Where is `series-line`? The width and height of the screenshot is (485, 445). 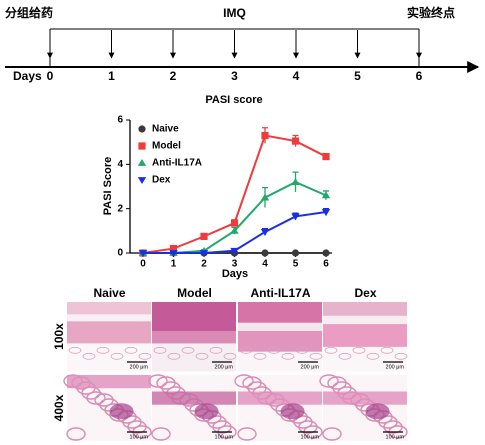
series-line is located at coordinates (234, 194).